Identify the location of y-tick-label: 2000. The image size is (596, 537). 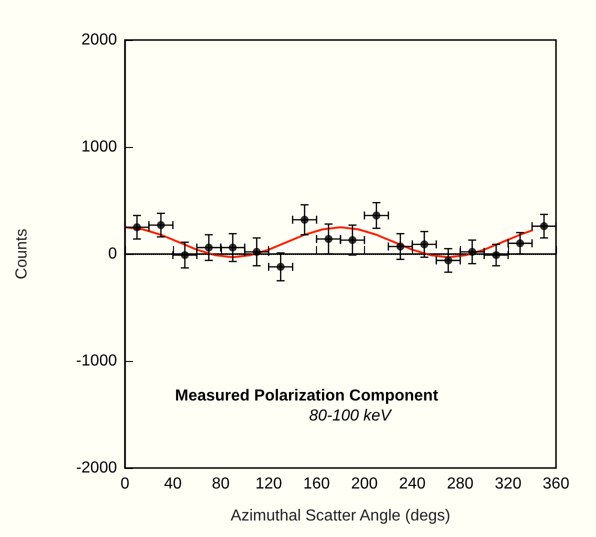
(99, 40).